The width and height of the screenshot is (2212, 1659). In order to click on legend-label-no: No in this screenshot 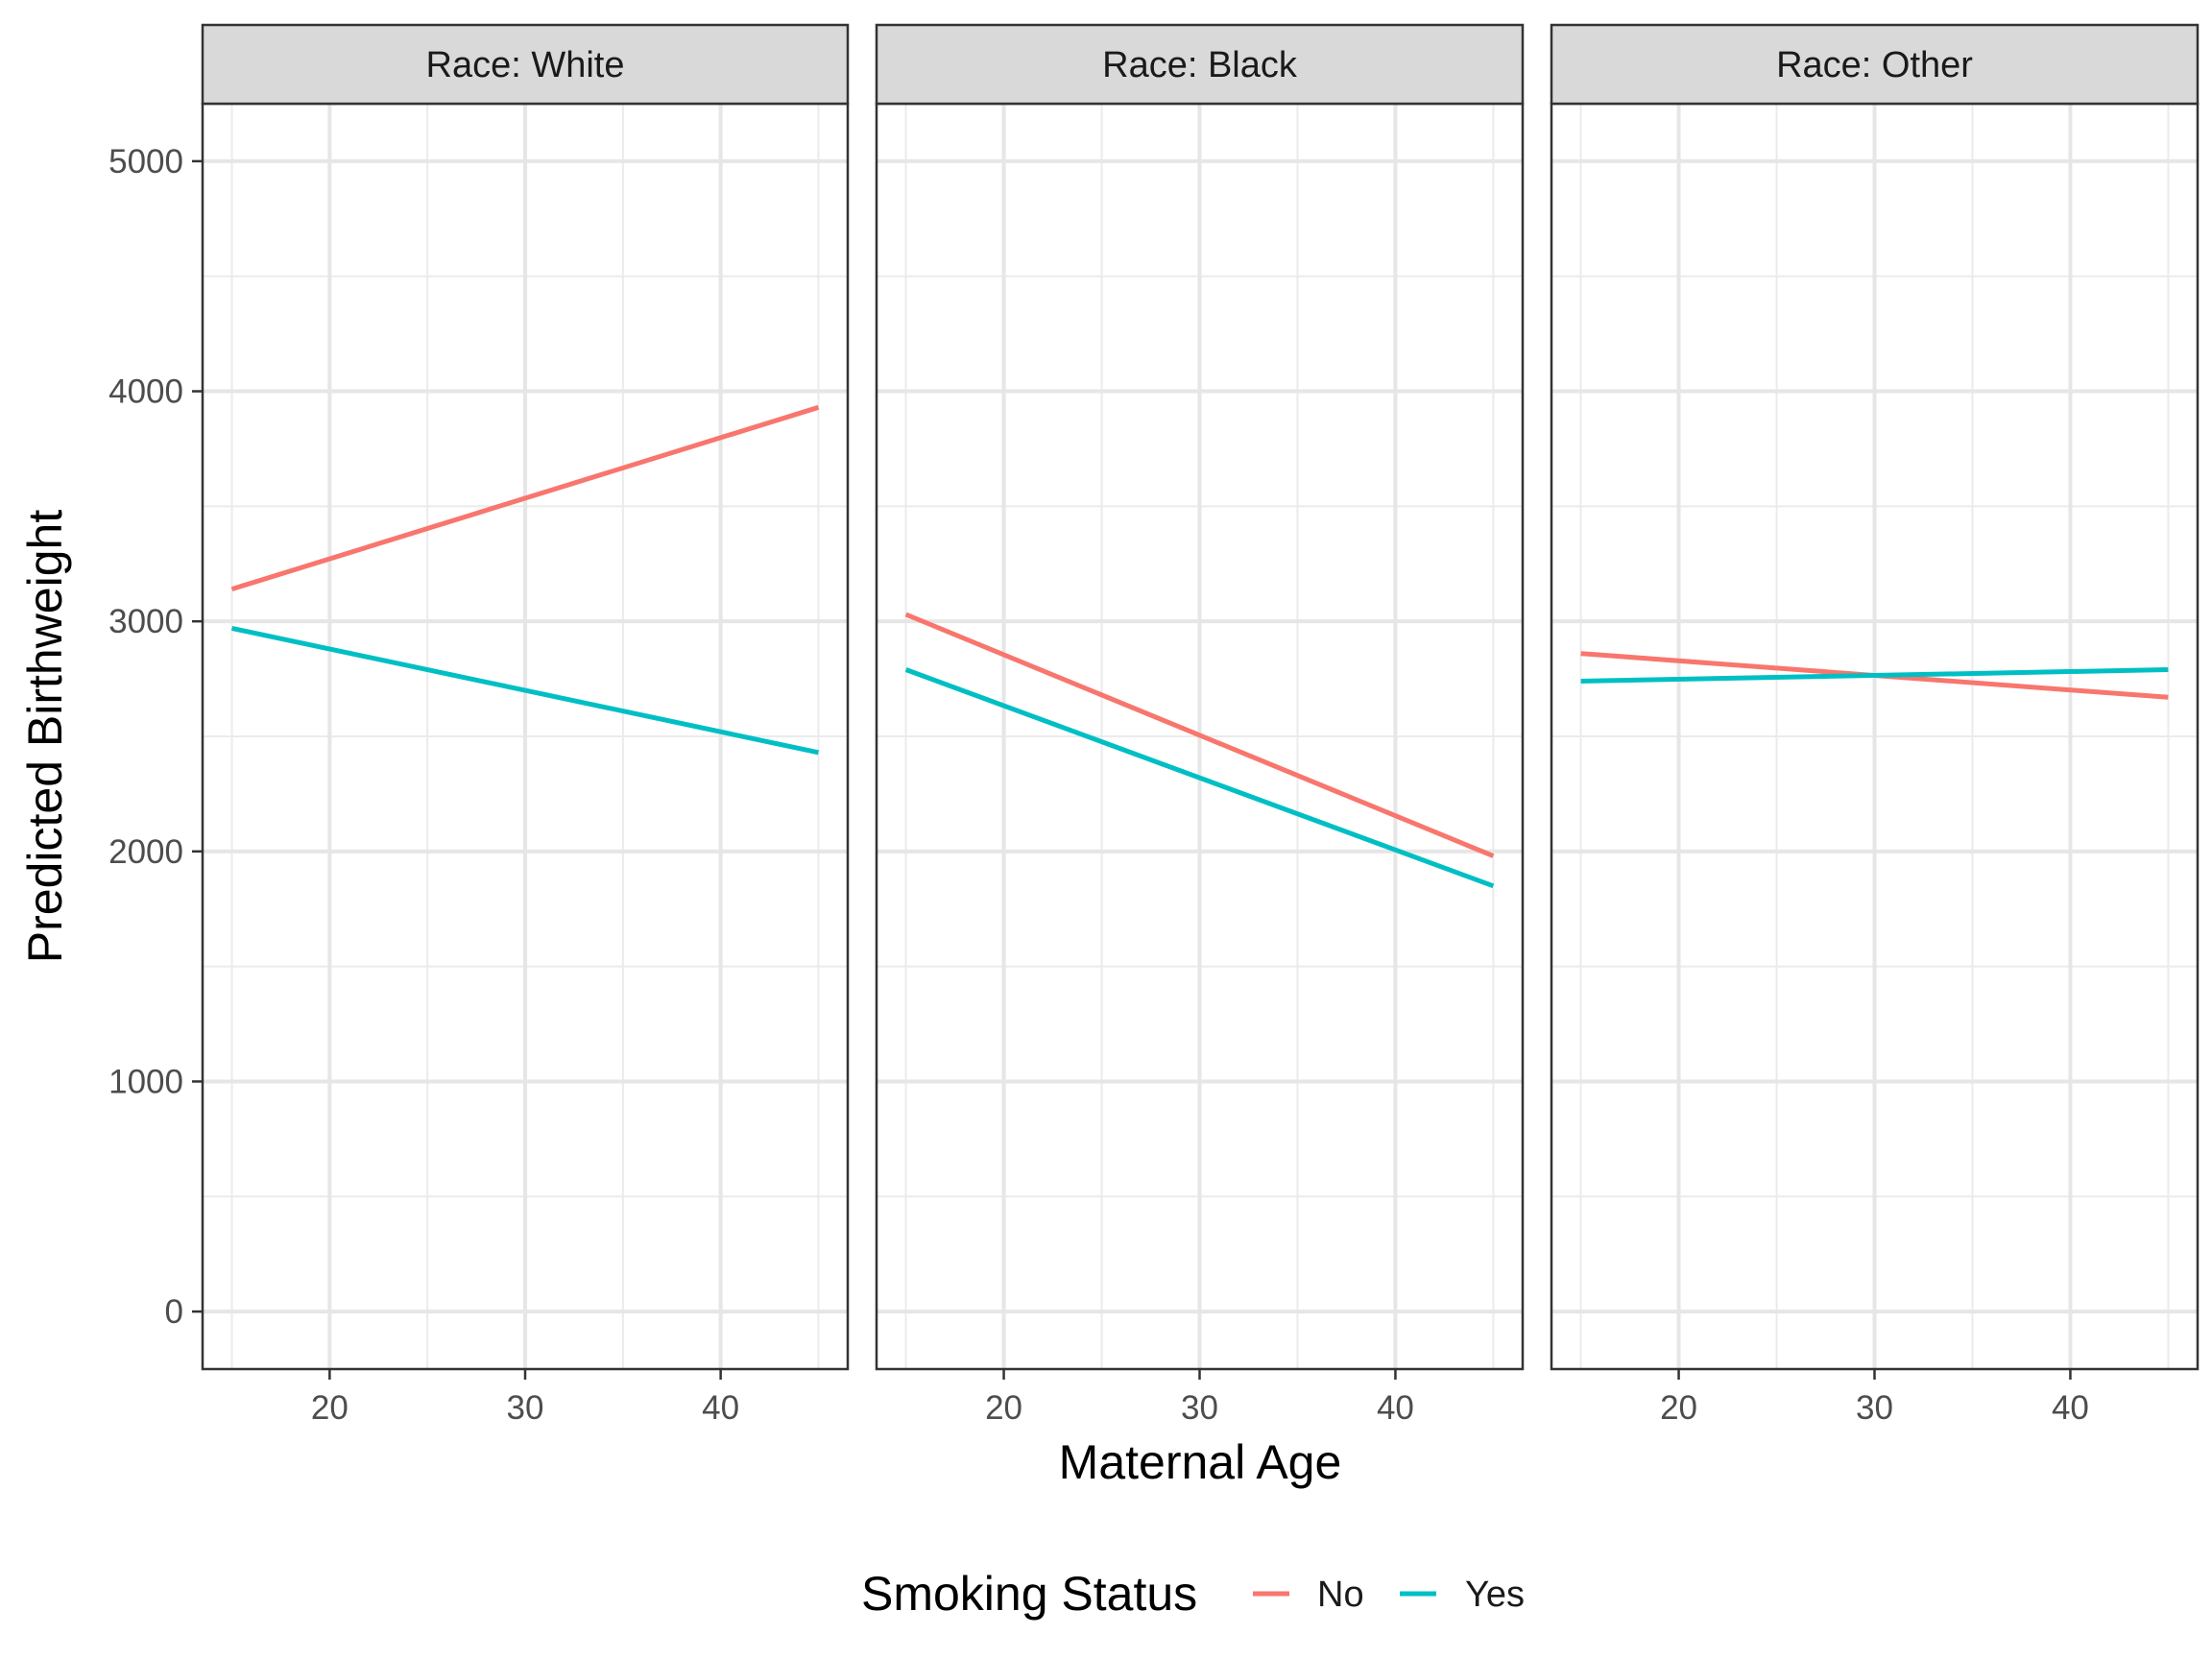, I will do `click(1340, 1595)`.